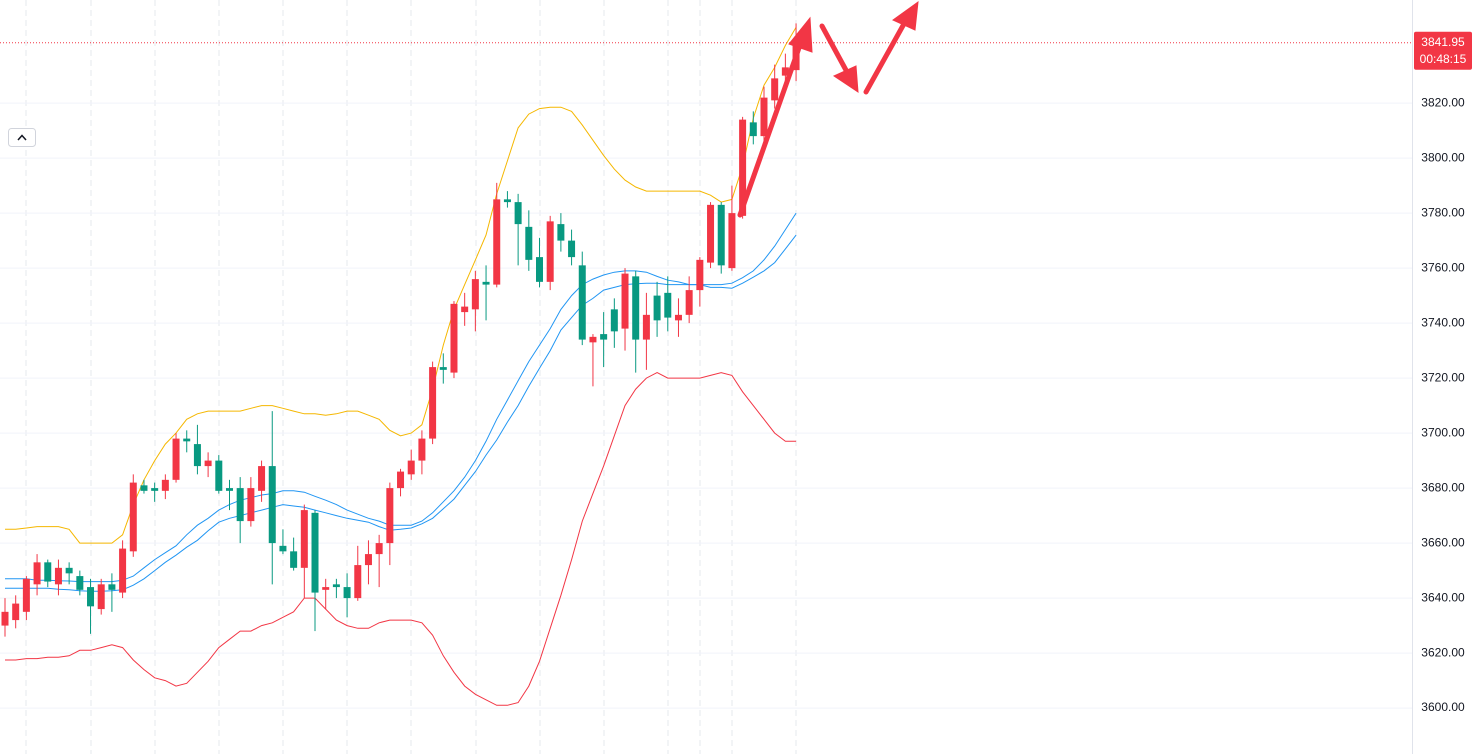 The image size is (1475, 754). Describe the element at coordinates (1443, 267) in the screenshot. I see `y-tick-label: 3760.00` at that location.